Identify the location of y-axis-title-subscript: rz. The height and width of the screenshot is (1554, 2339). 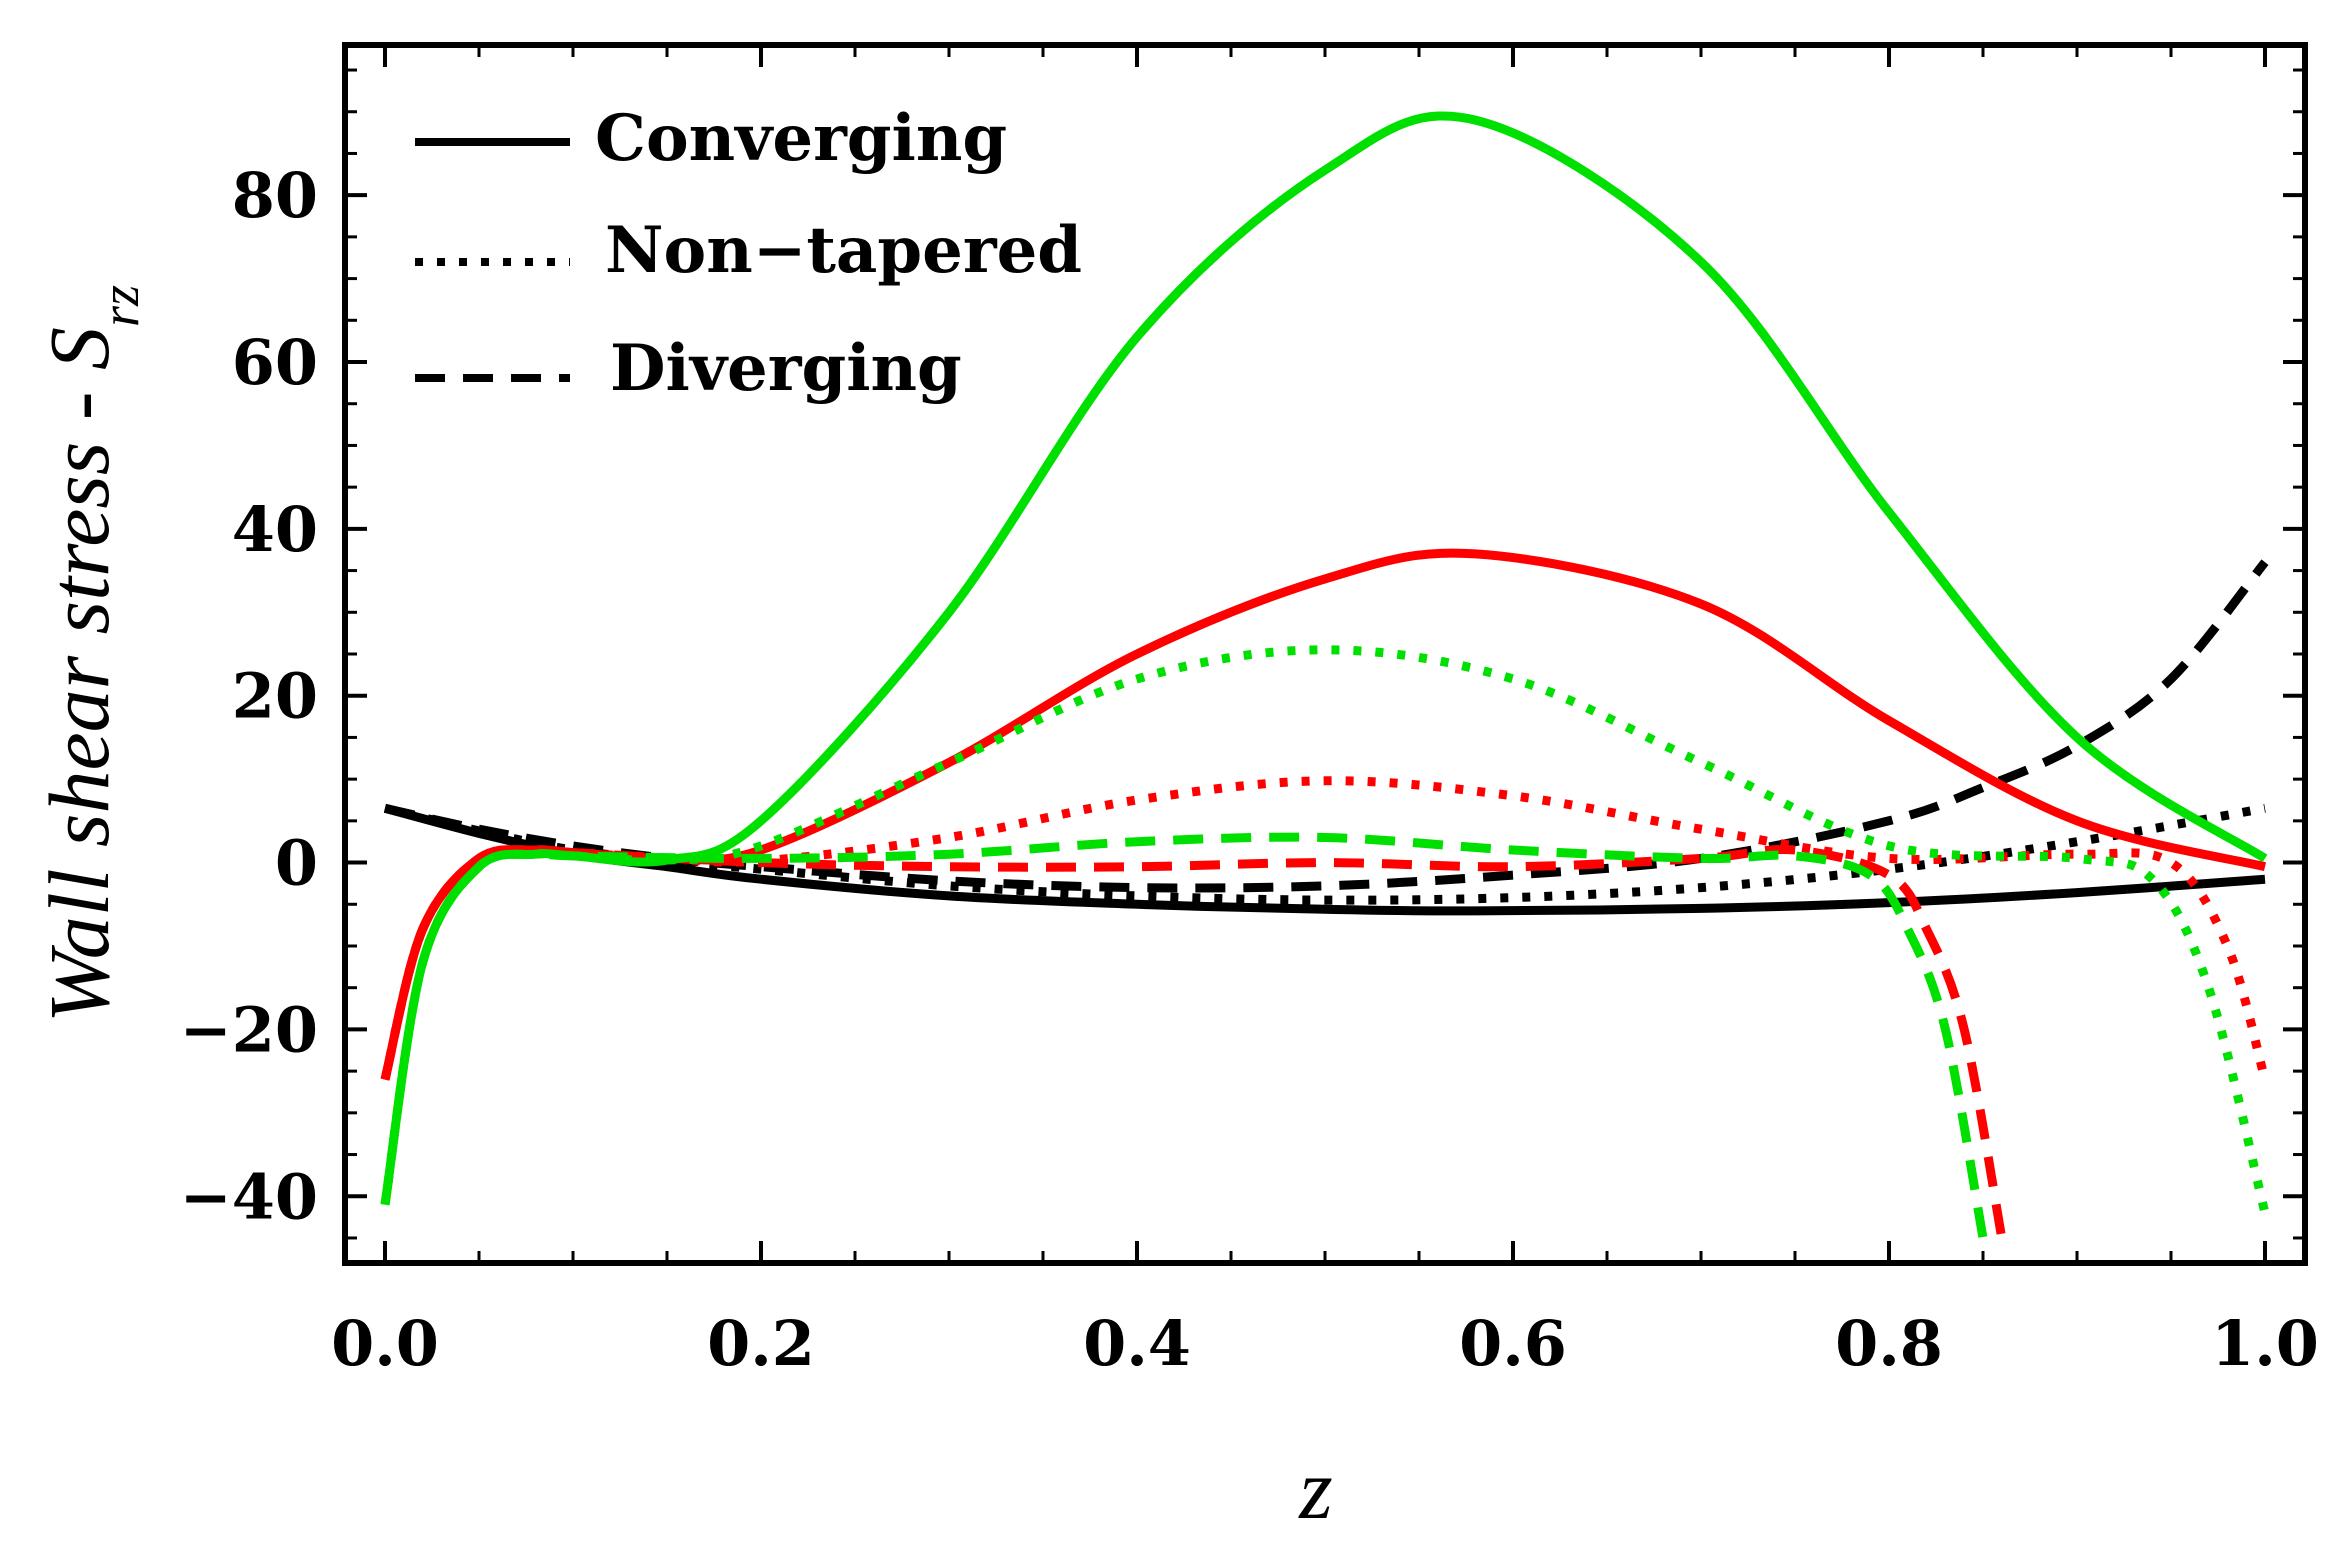
(120, 306).